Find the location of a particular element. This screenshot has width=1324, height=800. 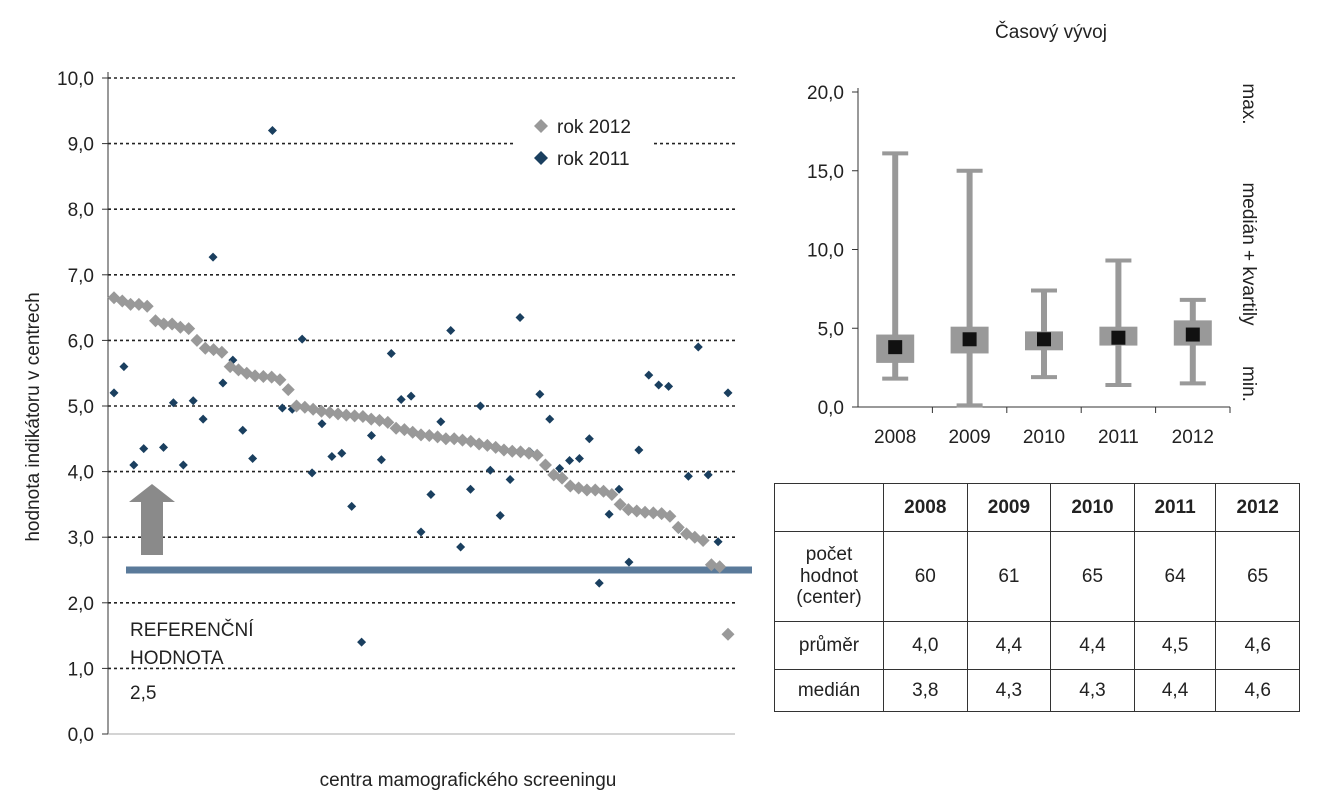

table-header-2011: 2011 is located at coordinates (1175, 507).